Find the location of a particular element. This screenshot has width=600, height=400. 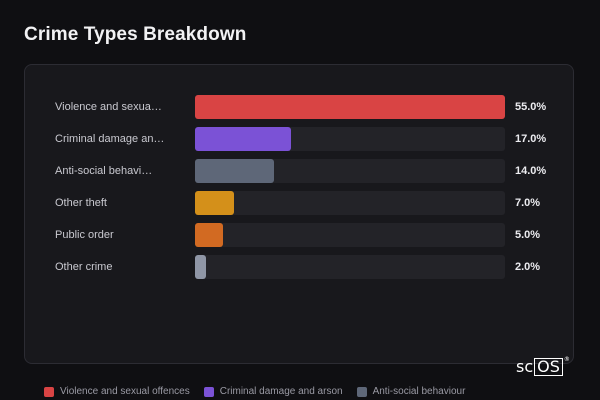

legend-item: Violence and sexual offences is located at coordinates (117, 391).